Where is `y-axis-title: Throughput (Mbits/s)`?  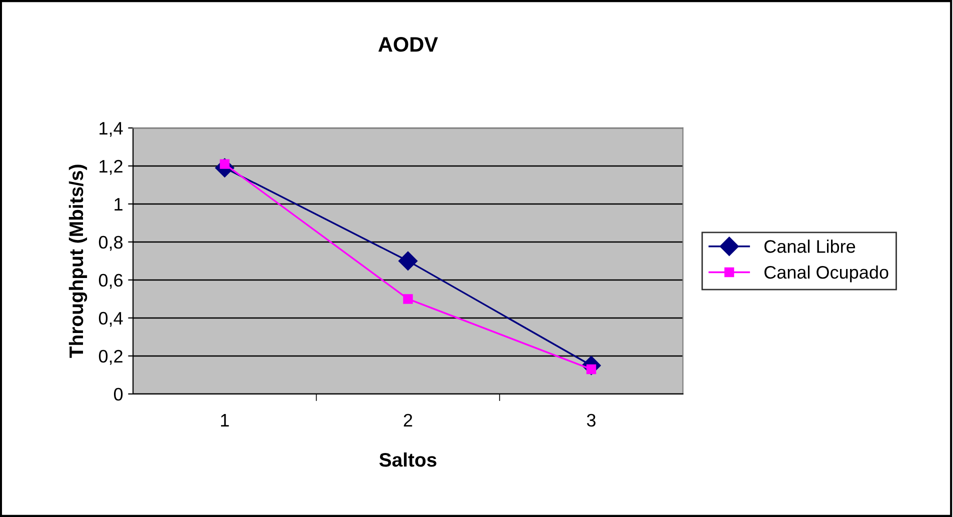 y-axis-title: Throughput (Mbits/s) is located at coordinates (78, 261).